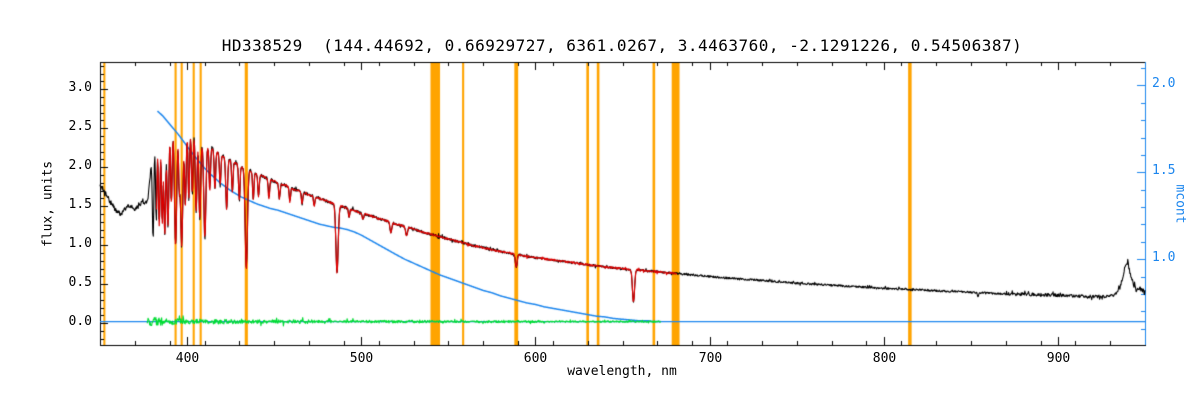 Image resolution: width=1200 pixels, height=400 pixels. I want to click on x-tick-label: 600, so click(535, 358).